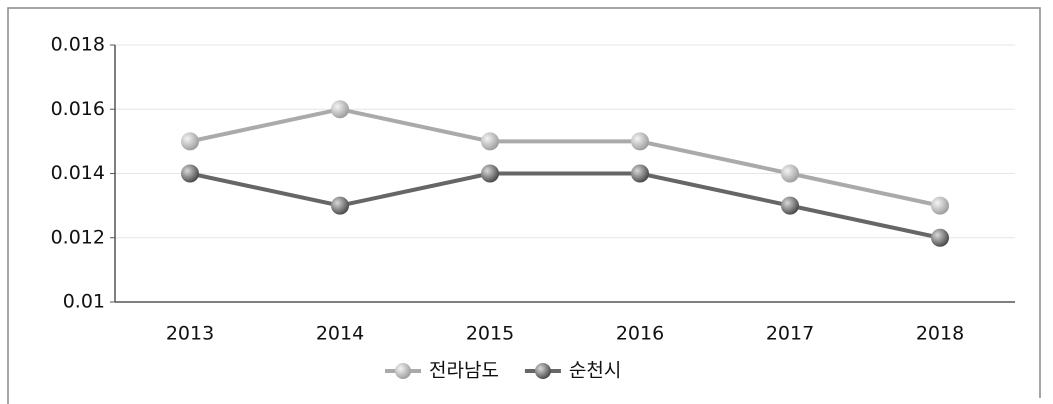 This screenshot has width=1053, height=404. What do you see at coordinates (78, 45) in the screenshot?
I see `y-tick-label: 0.018` at bounding box center [78, 45].